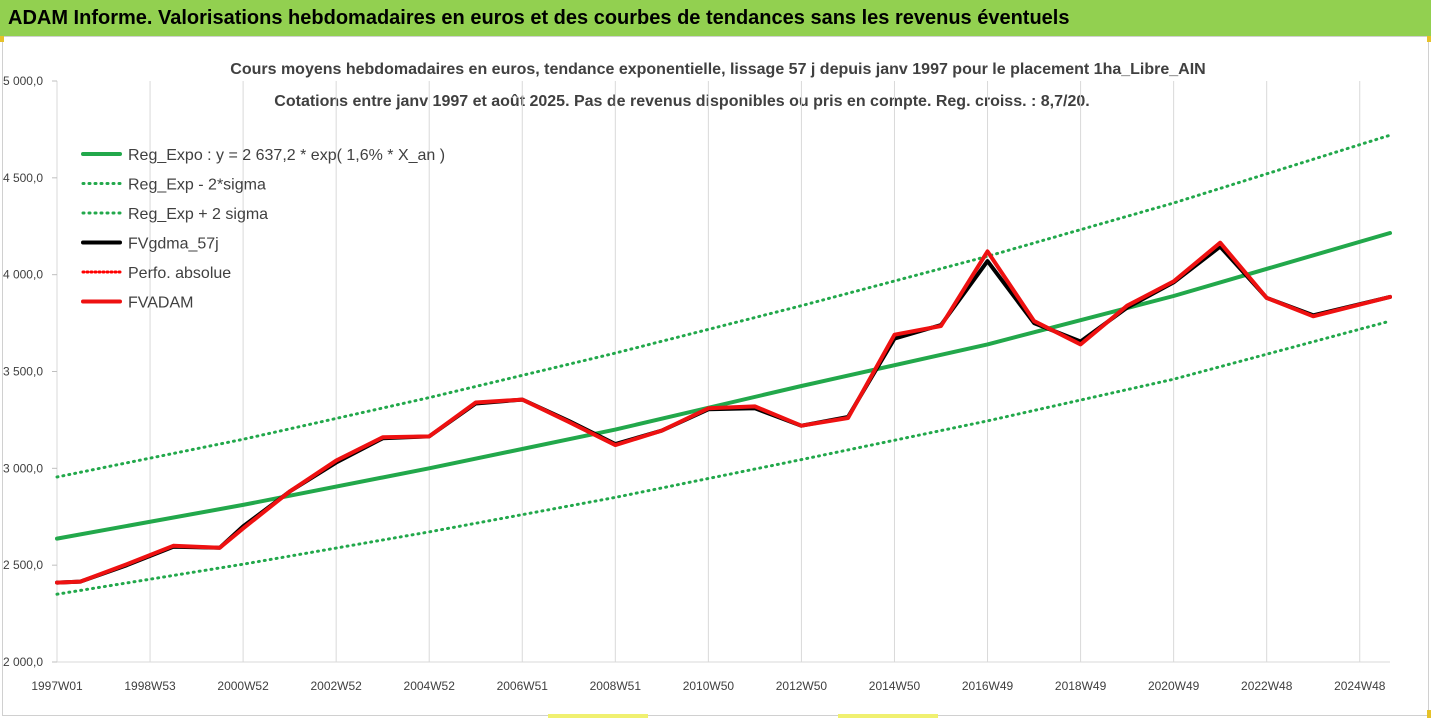 The height and width of the screenshot is (718, 1431). Describe the element at coordinates (1267, 686) in the screenshot. I see `x-tick-label: 2022W48` at that location.